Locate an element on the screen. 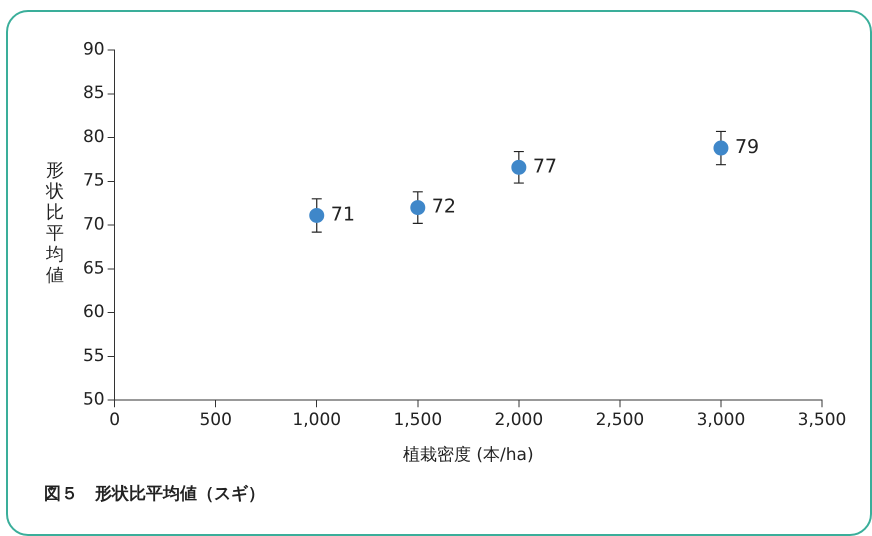 The image size is (872, 536). y-tick-label: 60 is located at coordinates (93, 312).